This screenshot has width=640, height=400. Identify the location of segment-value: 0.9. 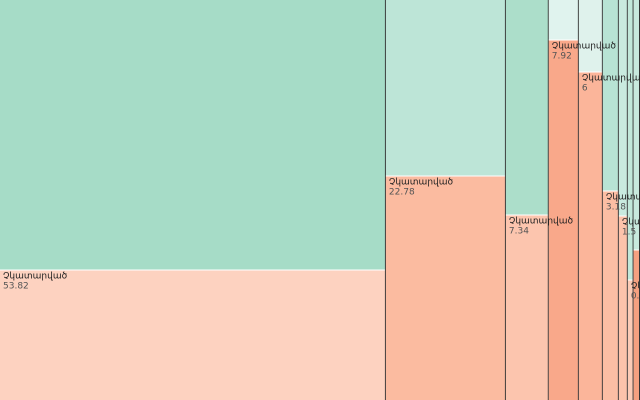
(635, 297).